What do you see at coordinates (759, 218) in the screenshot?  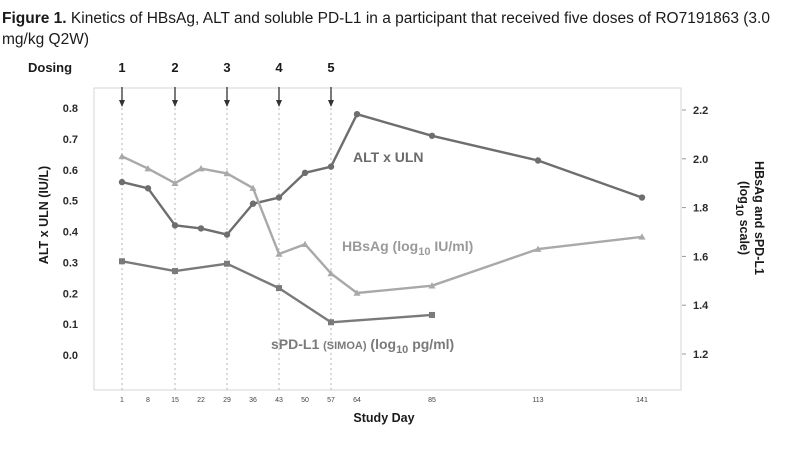 I see `right-y-axis-title: HBsAg and sPD-L1` at bounding box center [759, 218].